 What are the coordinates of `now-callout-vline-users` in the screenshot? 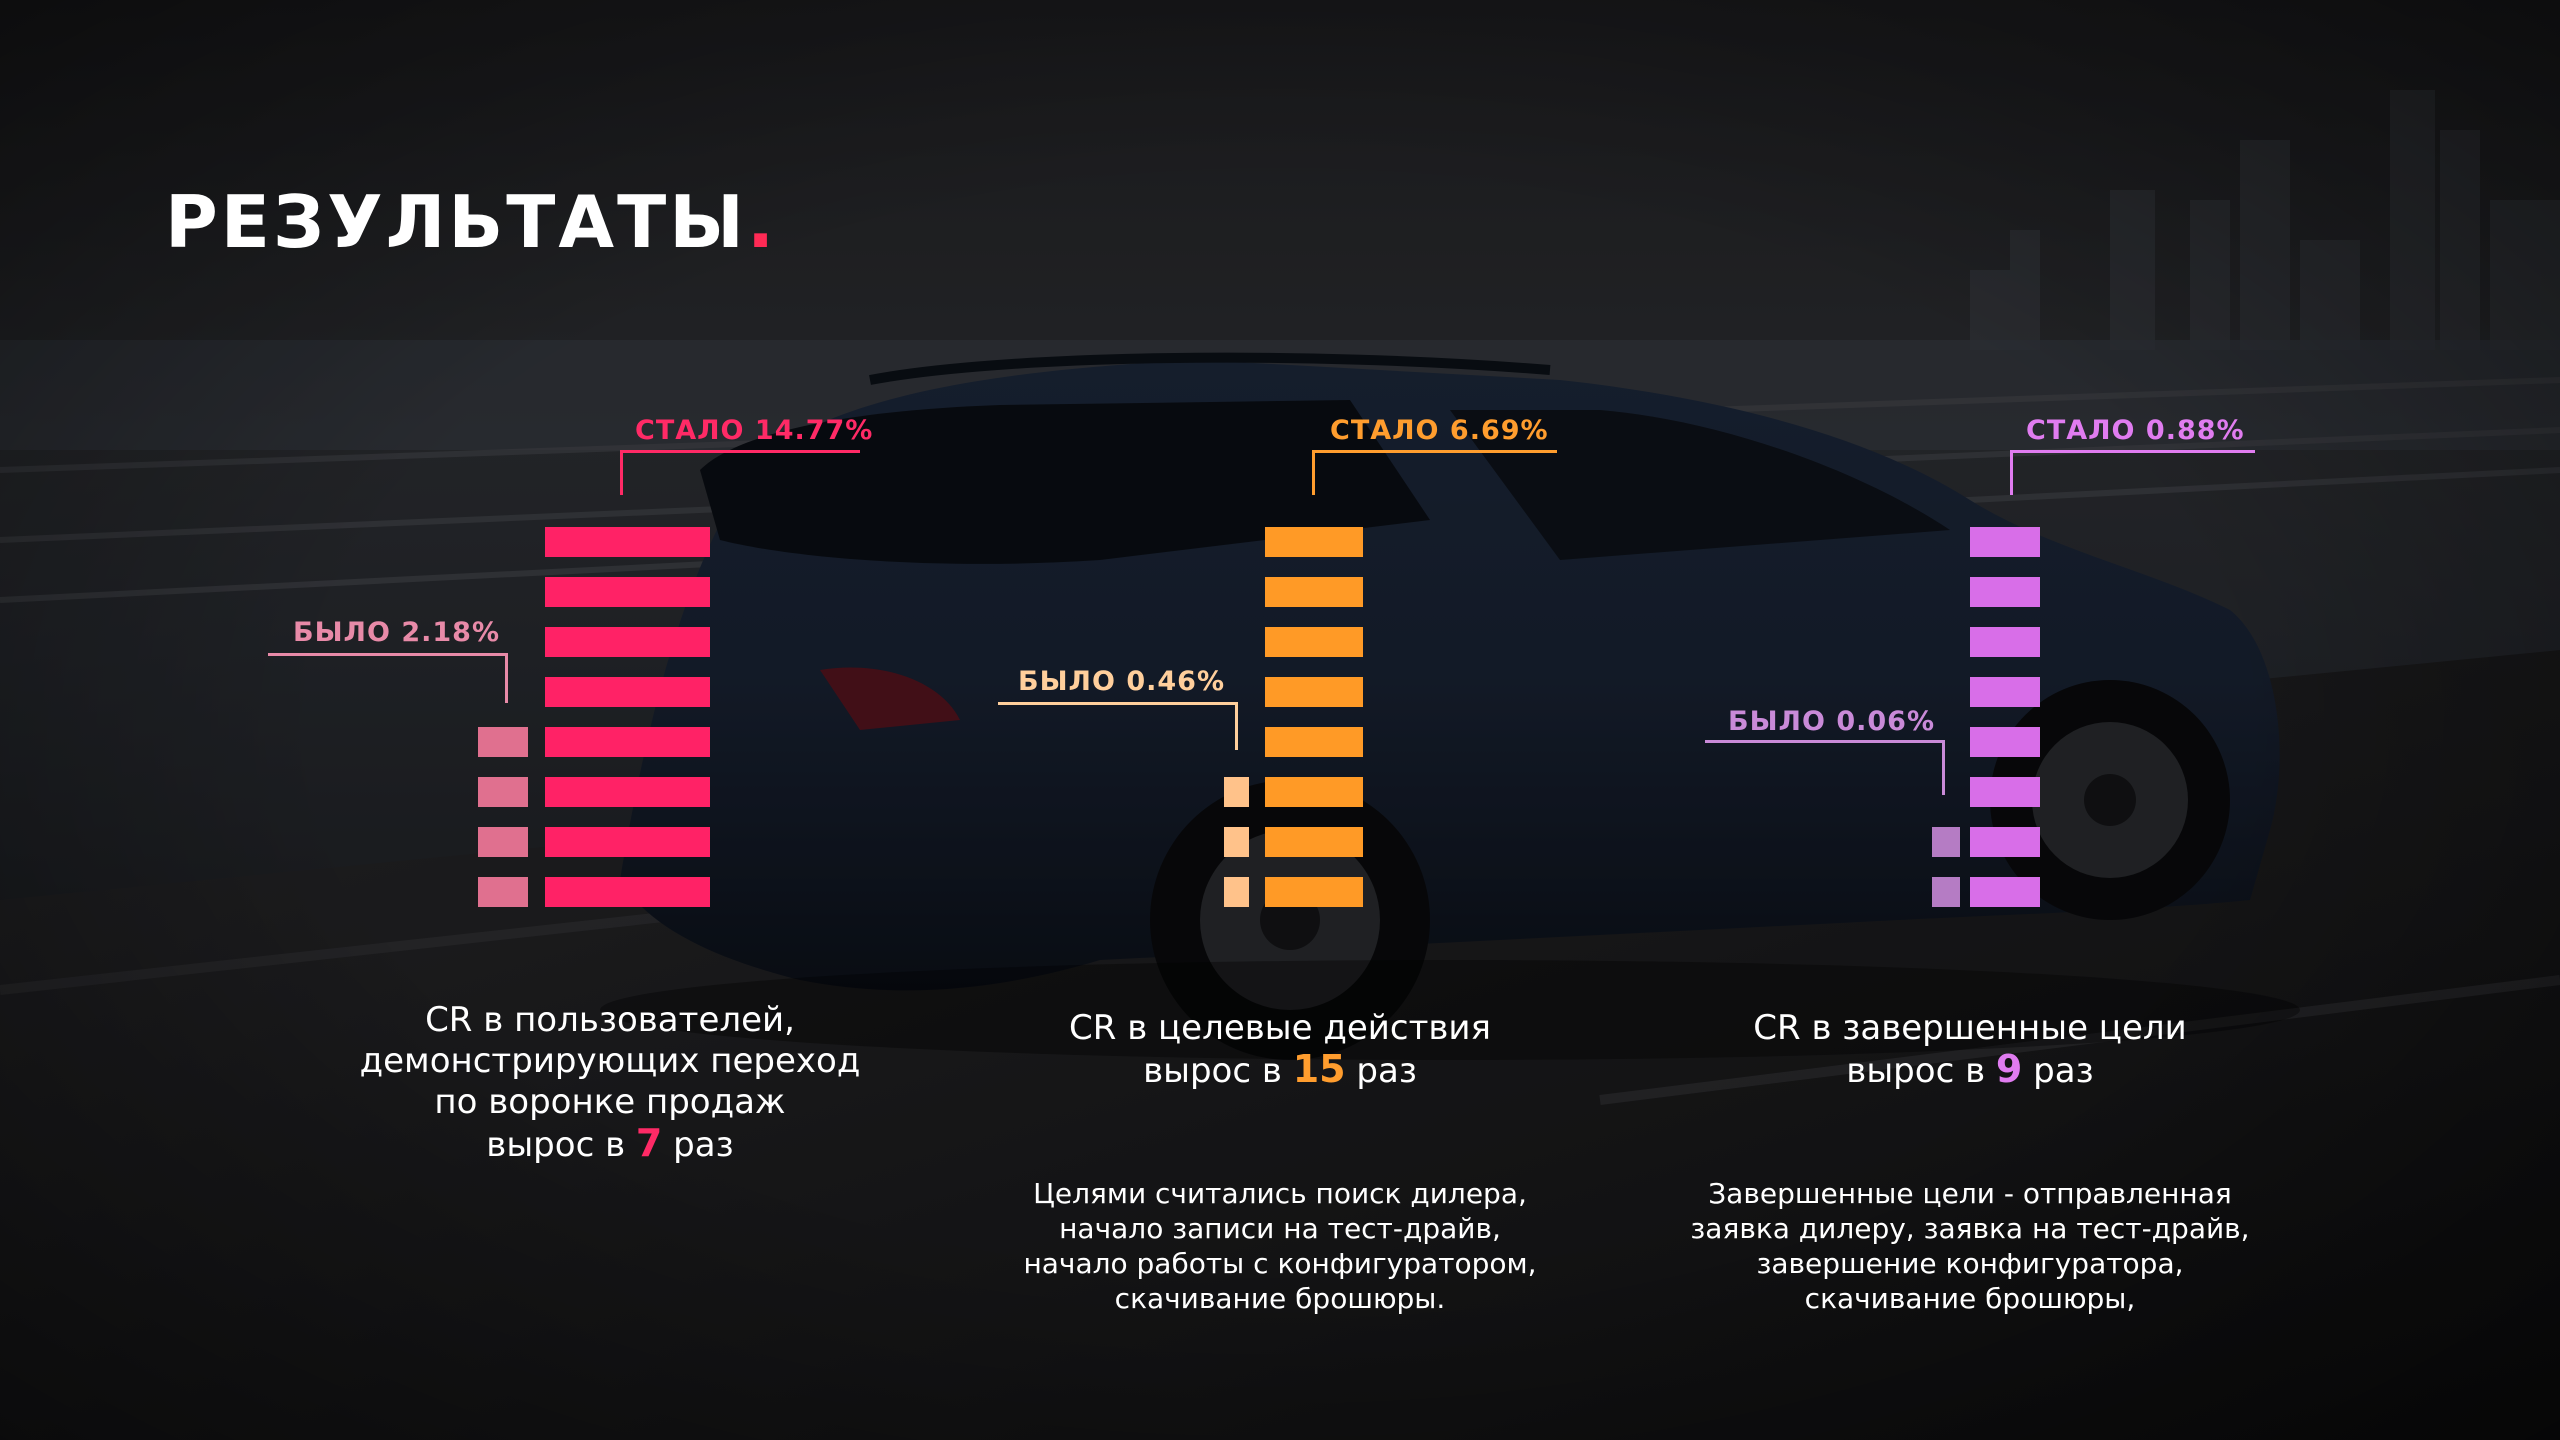 It's located at (621, 472).